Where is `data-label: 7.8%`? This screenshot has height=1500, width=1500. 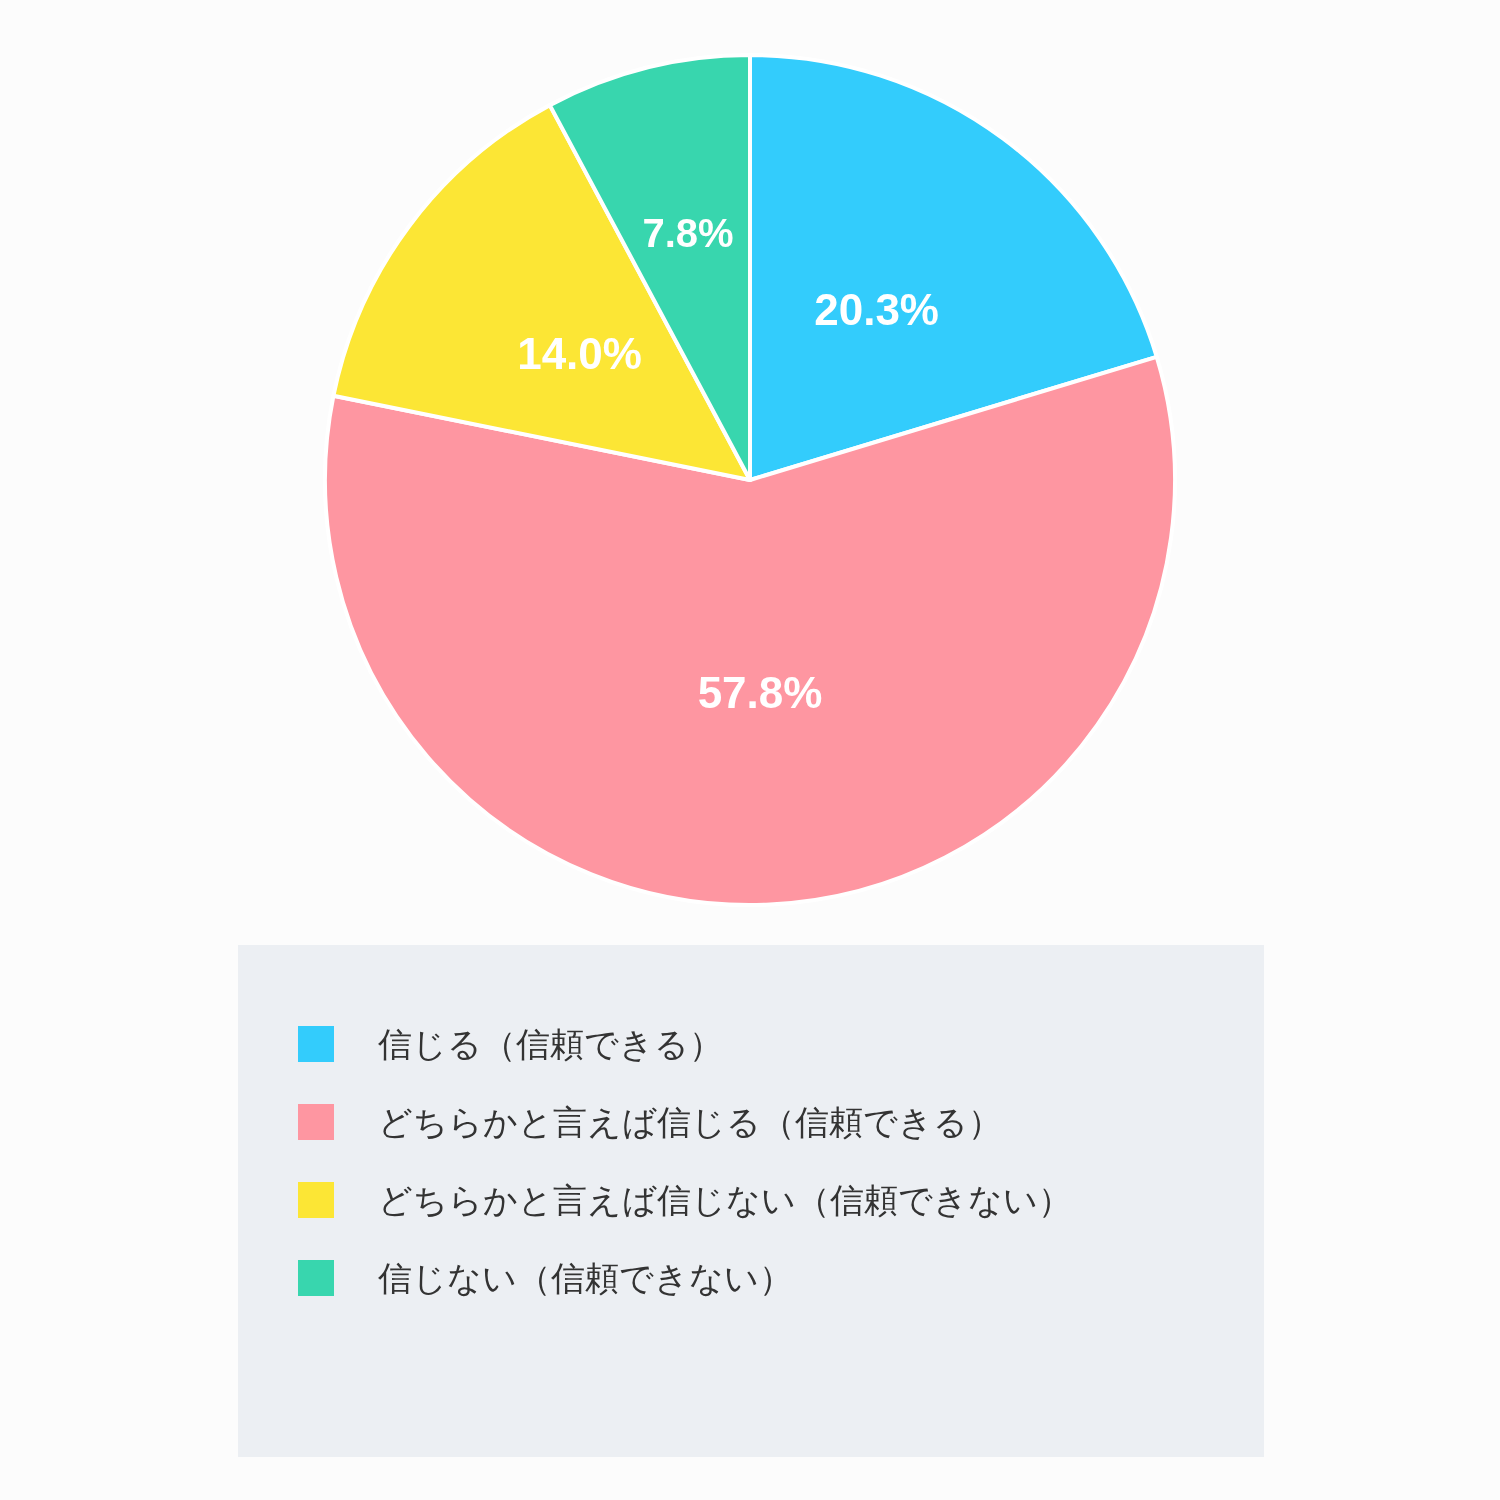 data-label: 7.8% is located at coordinates (688, 232).